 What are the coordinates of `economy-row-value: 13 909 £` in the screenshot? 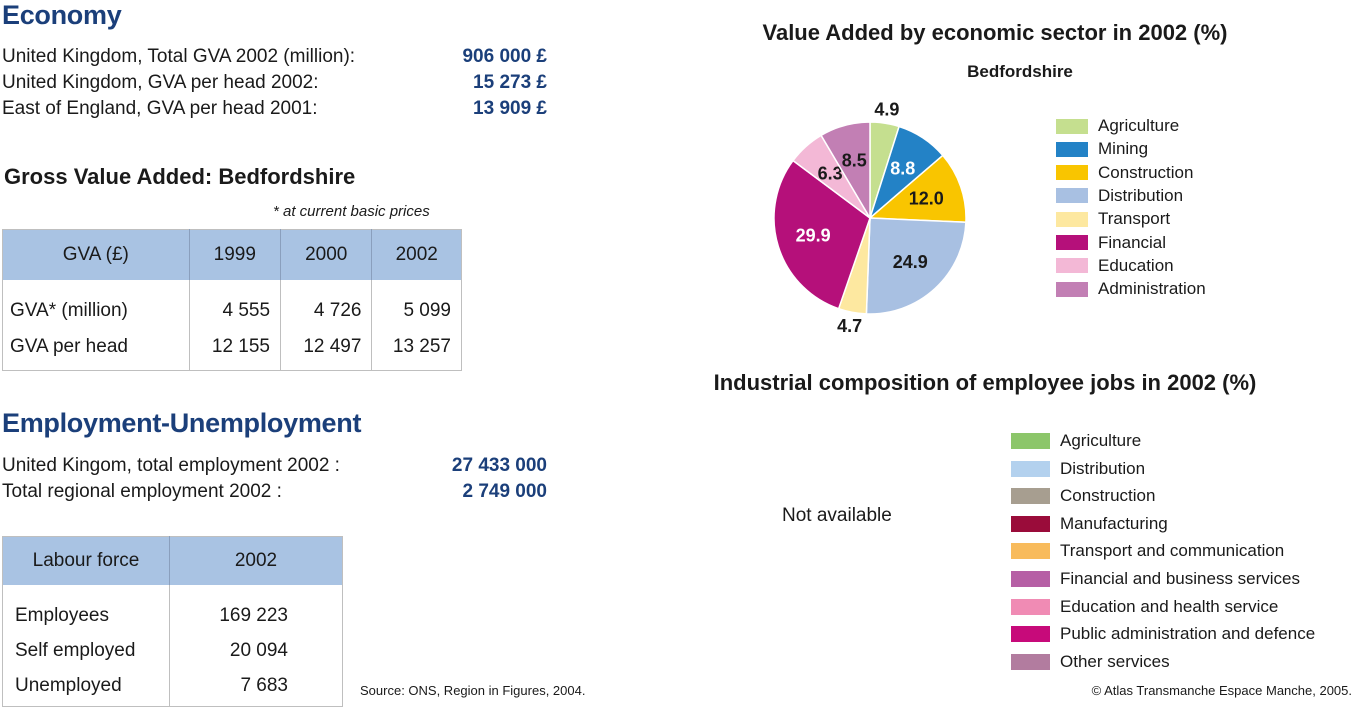 It's located at (510, 108).